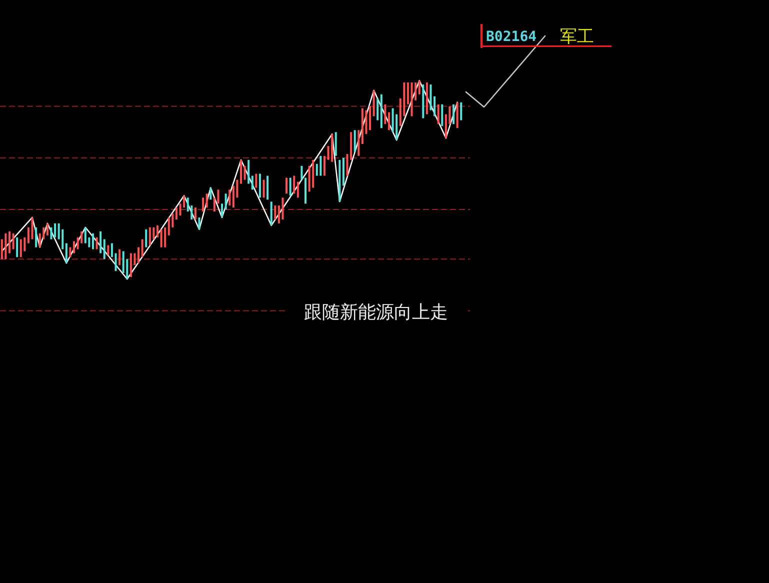 The image size is (769, 583). Describe the element at coordinates (376, 312) in the screenshot. I see `text: 跟随新能源向上走` at that location.